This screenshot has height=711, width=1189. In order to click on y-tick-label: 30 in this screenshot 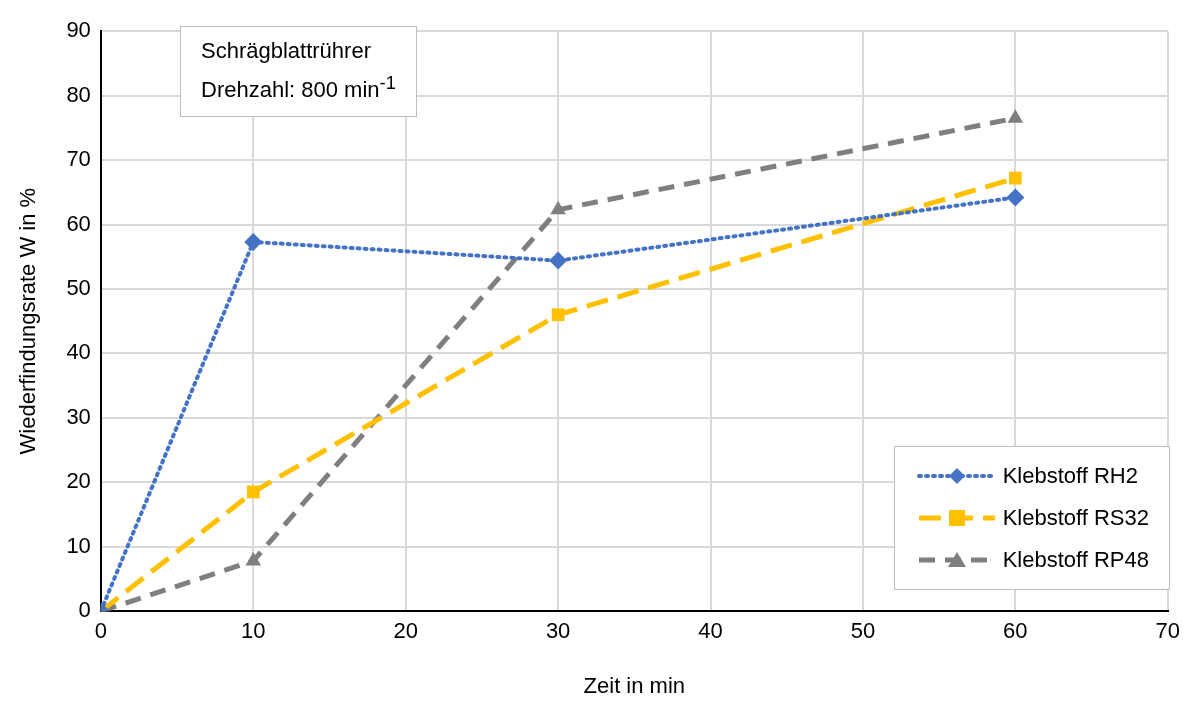, I will do `click(78, 416)`.